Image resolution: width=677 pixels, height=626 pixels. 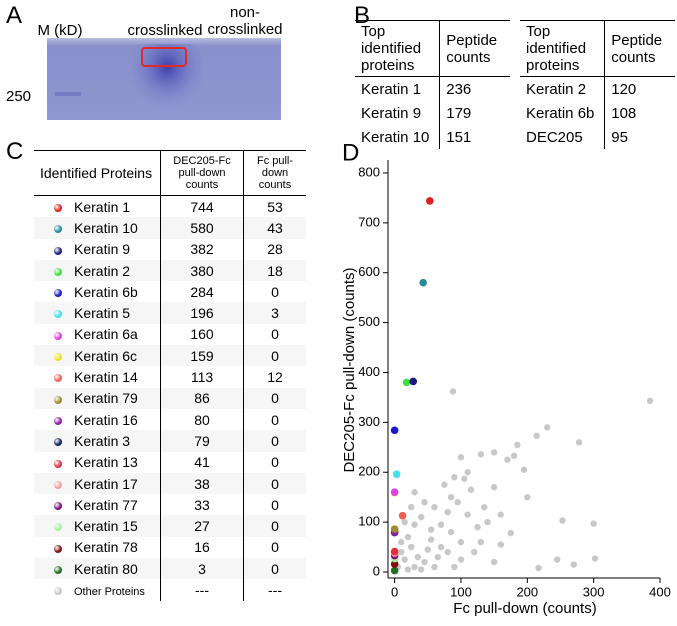 I want to click on cell: 236, so click(x=474, y=88).